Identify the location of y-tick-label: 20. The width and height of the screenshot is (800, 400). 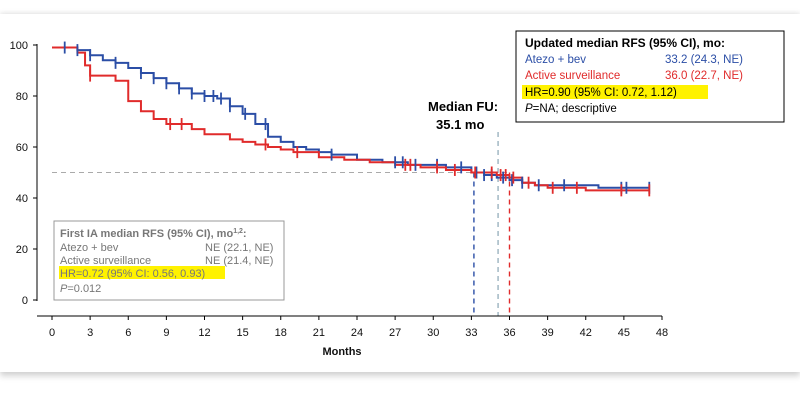
(22, 250).